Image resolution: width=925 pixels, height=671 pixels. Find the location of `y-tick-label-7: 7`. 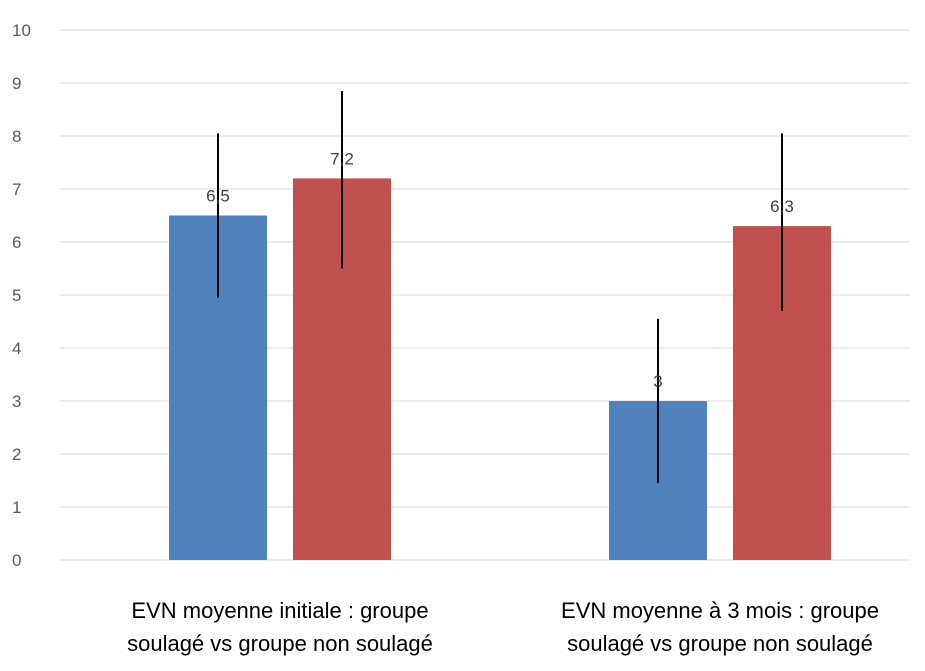

y-tick-label-7: 7 is located at coordinates (16, 189).